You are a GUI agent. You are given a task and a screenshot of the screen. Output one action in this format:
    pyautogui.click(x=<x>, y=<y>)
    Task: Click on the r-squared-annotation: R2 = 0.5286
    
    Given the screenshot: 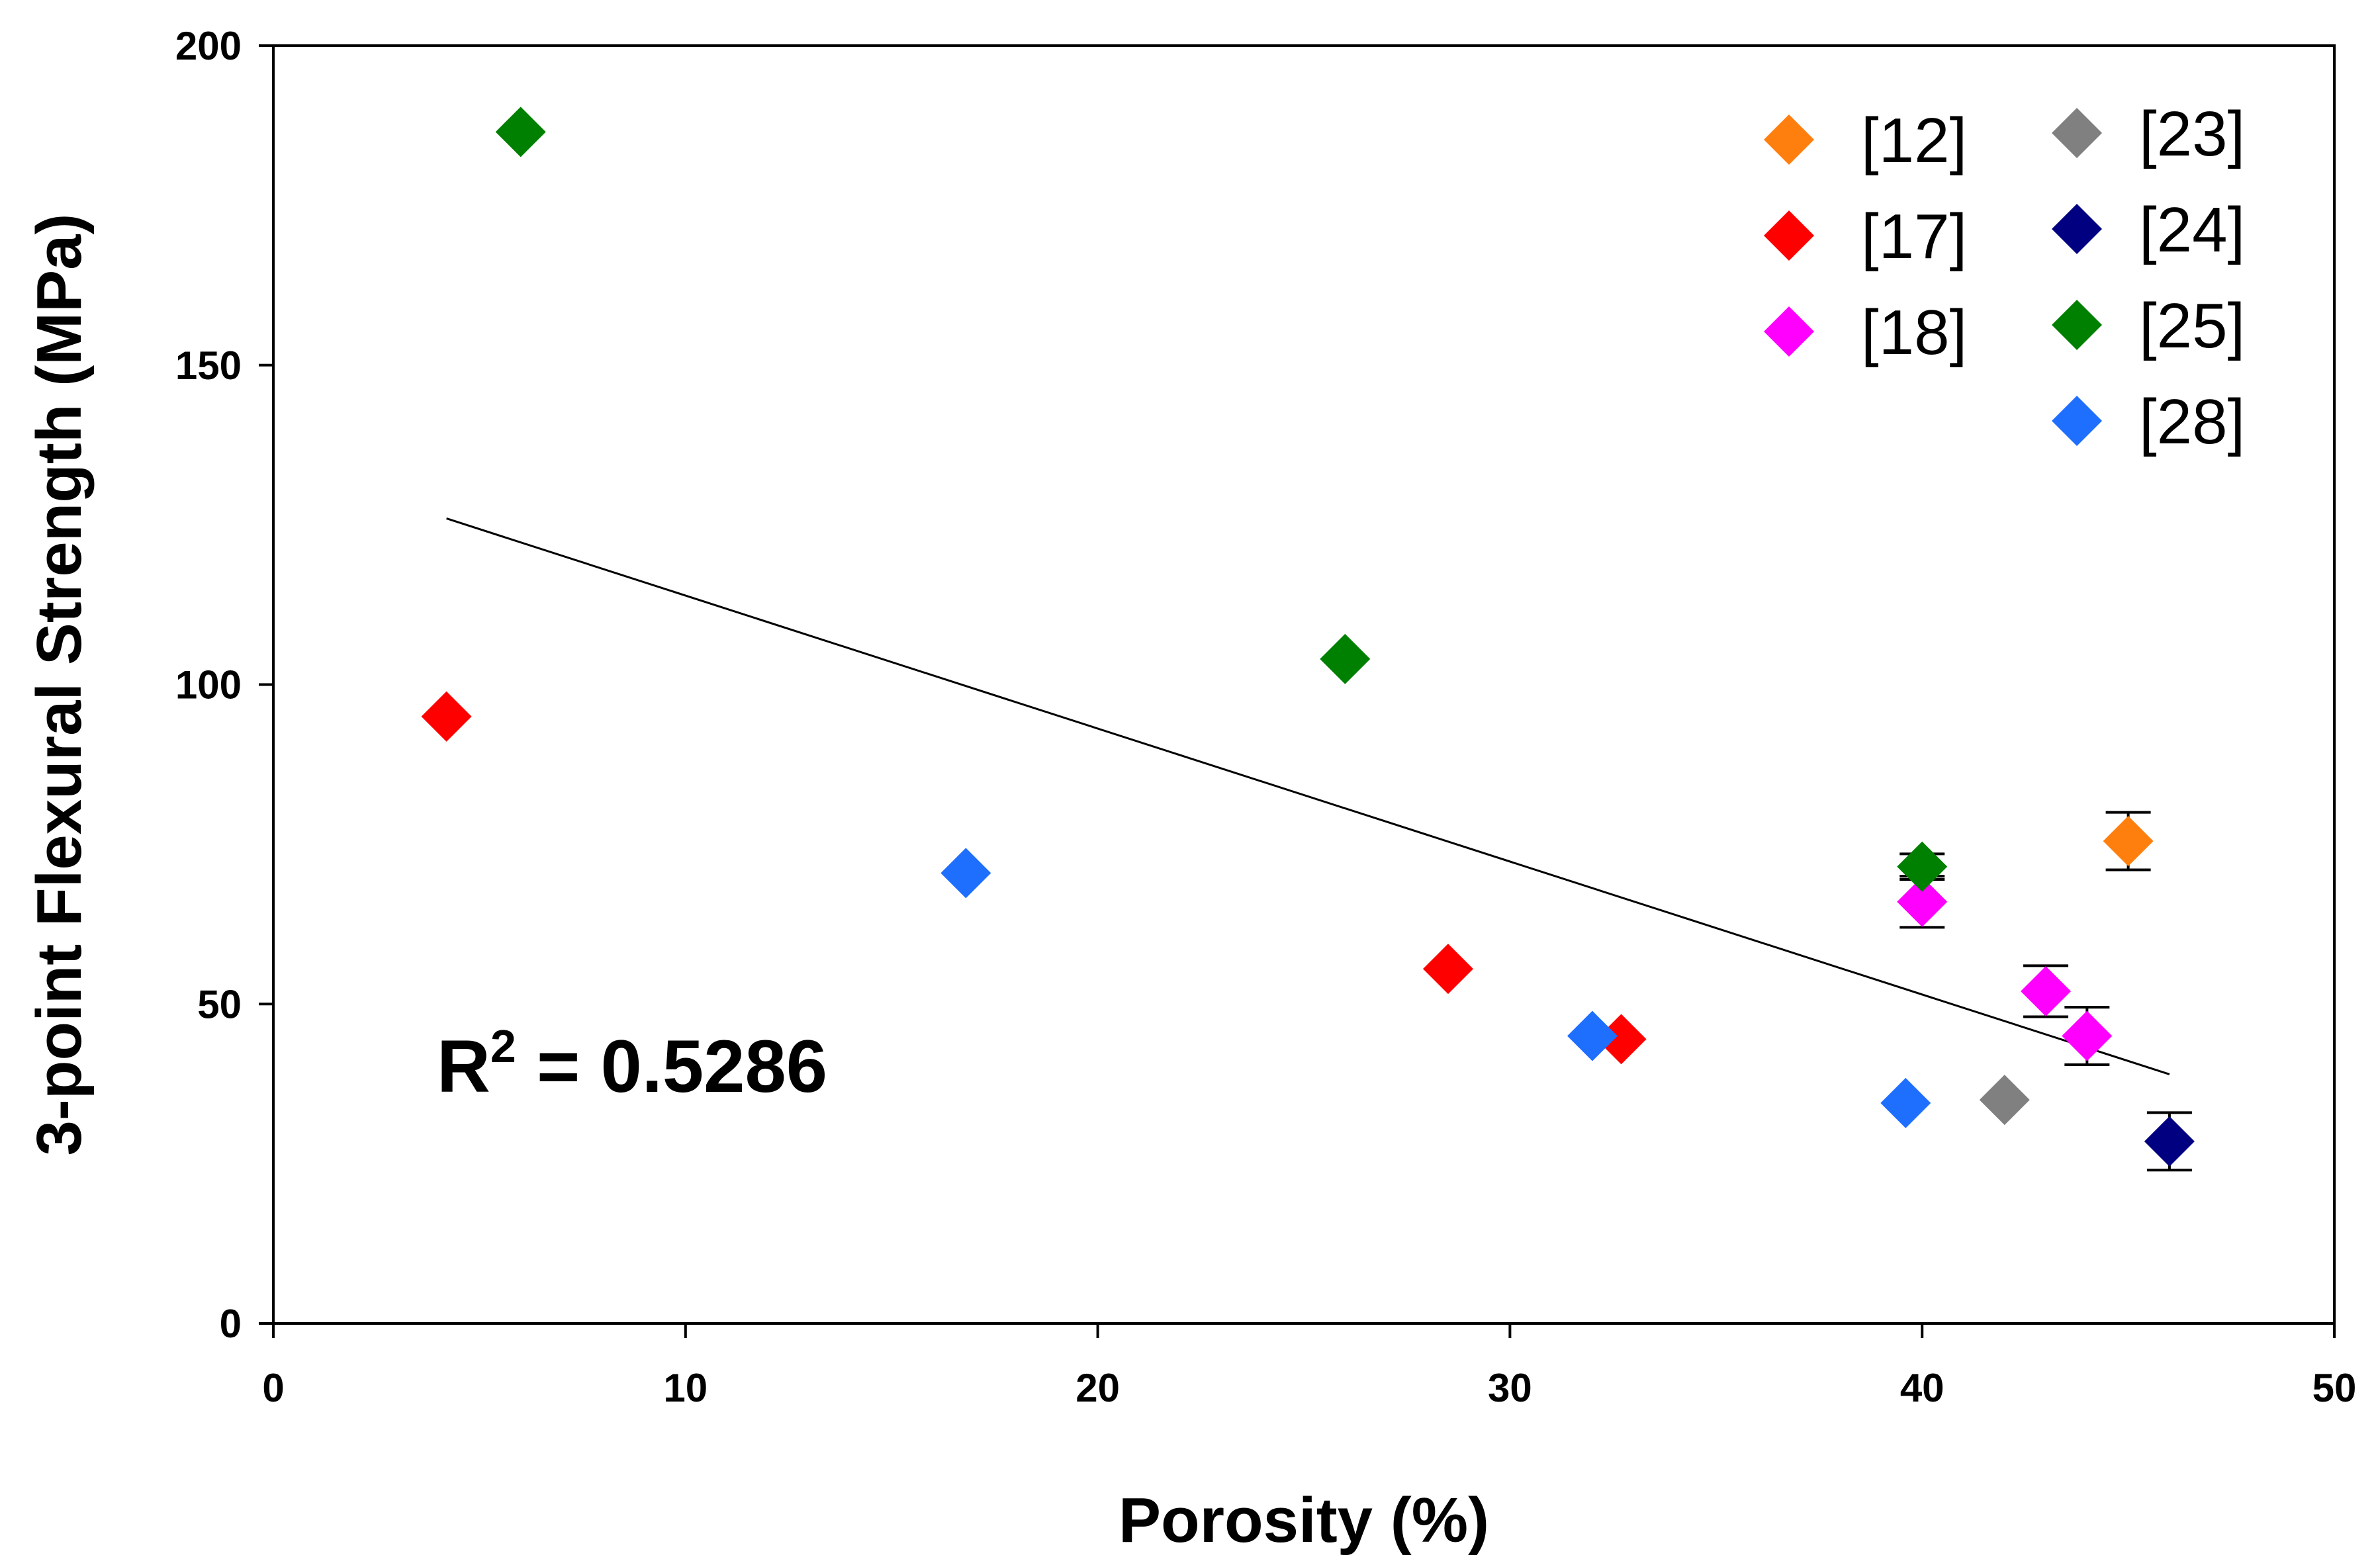 What is the action you would take?
    pyautogui.click(x=632, y=1064)
    